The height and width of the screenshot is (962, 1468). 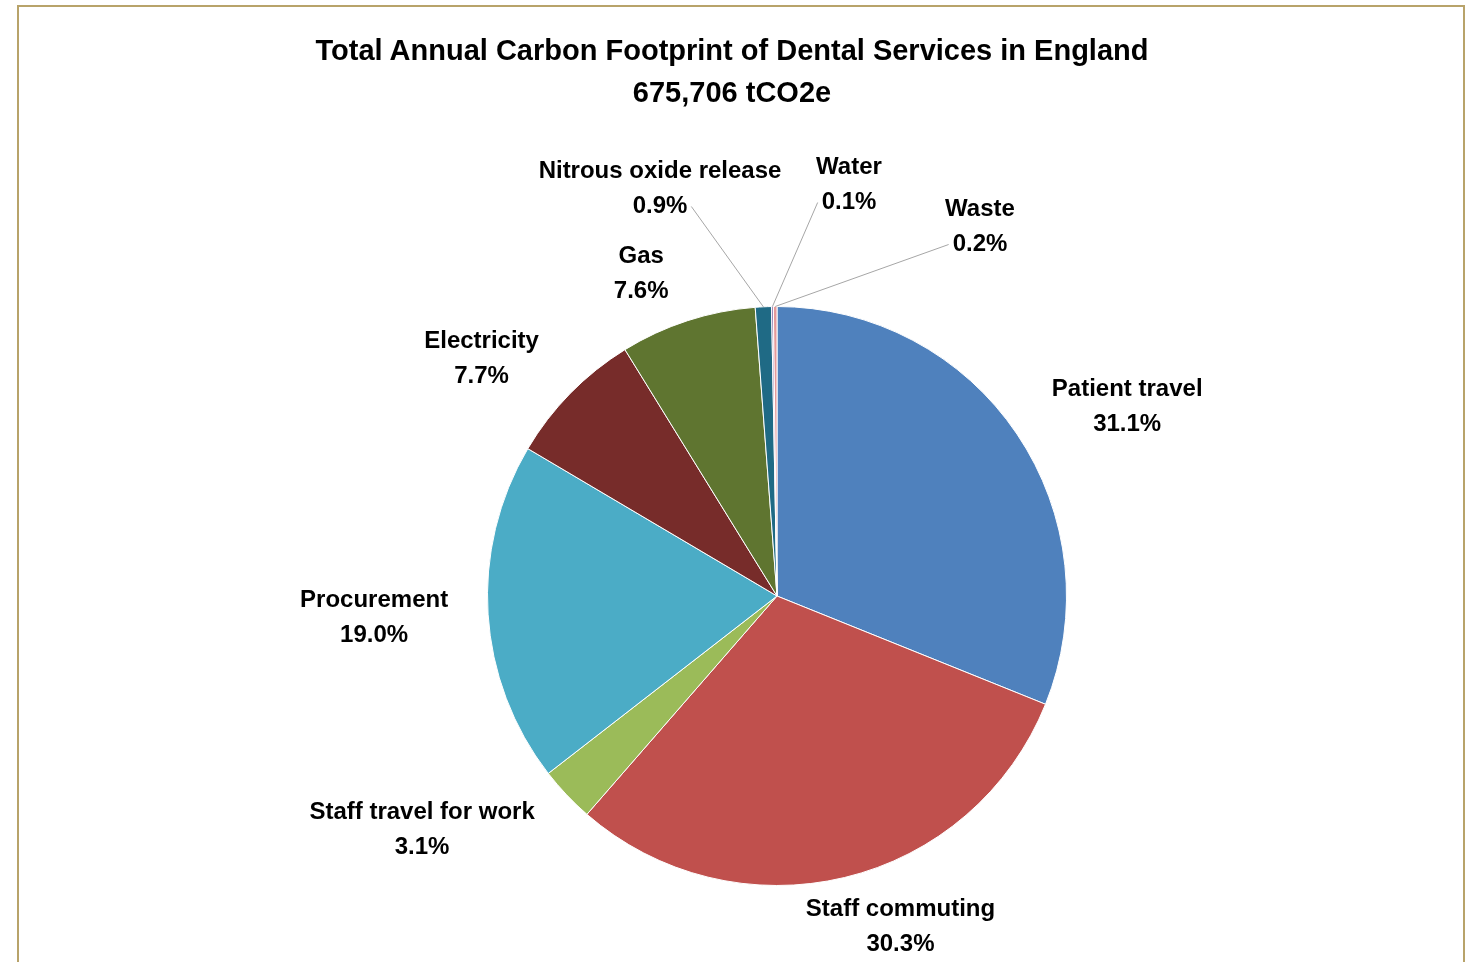 What do you see at coordinates (732, 50) in the screenshot?
I see `chart-title: Total Annual Carbon Footprint of Dental Services in England` at bounding box center [732, 50].